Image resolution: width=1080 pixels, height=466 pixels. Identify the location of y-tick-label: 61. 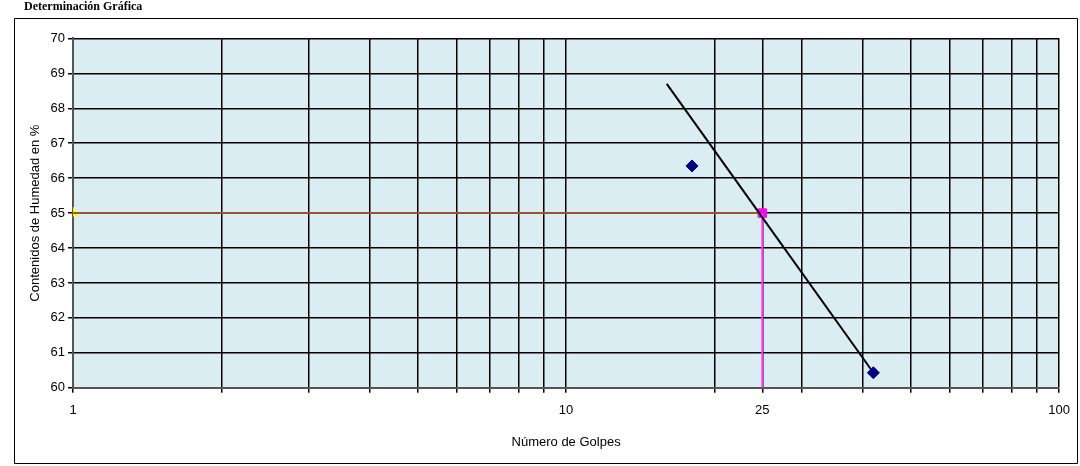
(58, 352).